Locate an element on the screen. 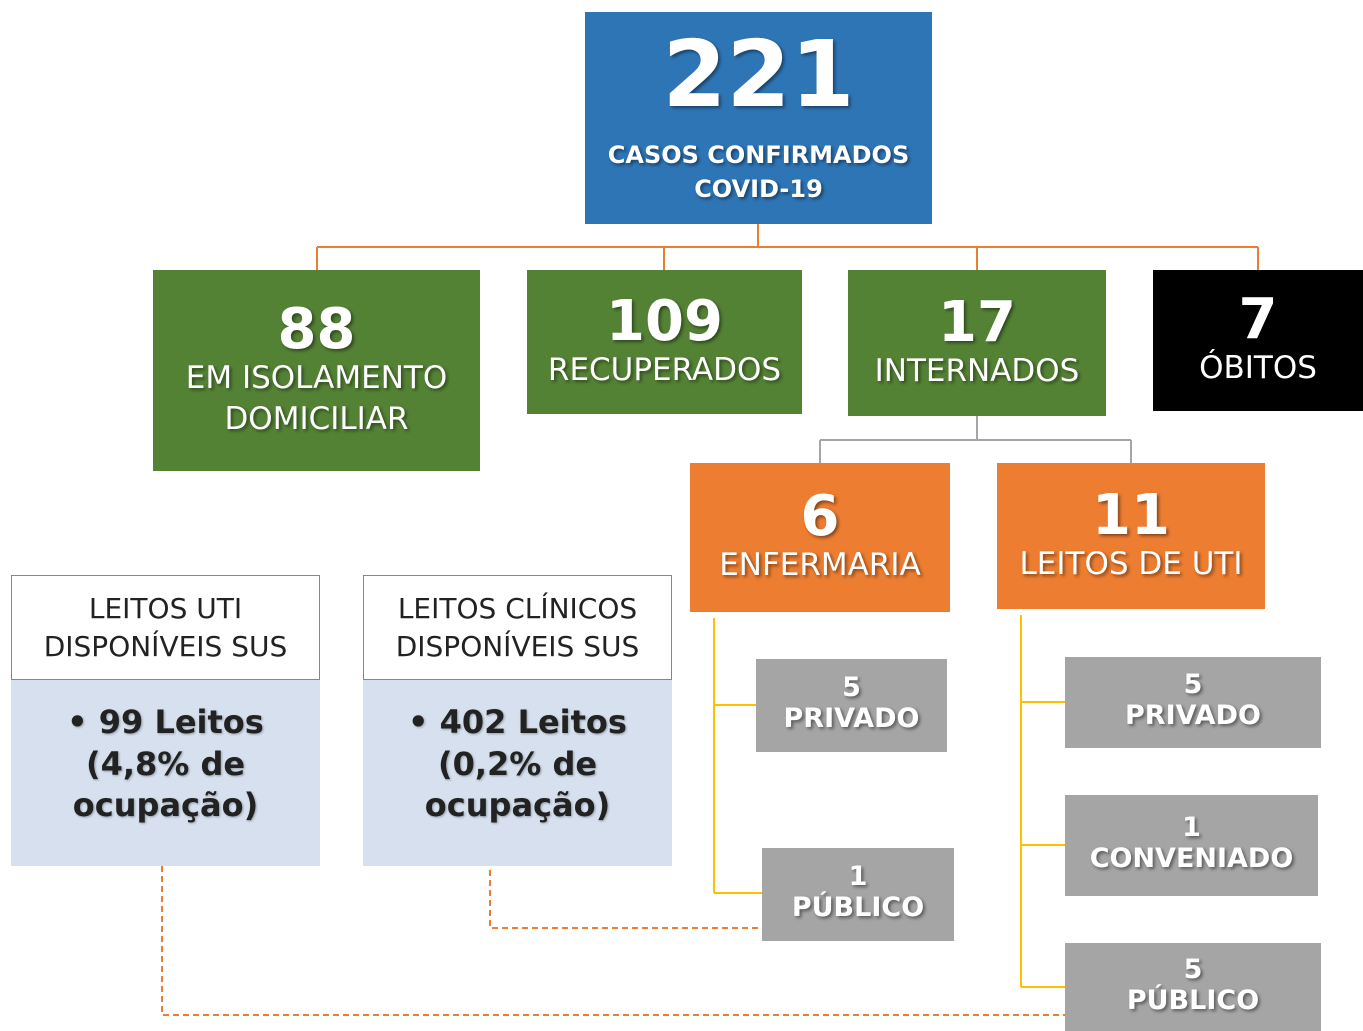 The image size is (1363, 1031). beds-title: LEITOS UTI DISPONÍVEIS SUS is located at coordinates (165, 627).